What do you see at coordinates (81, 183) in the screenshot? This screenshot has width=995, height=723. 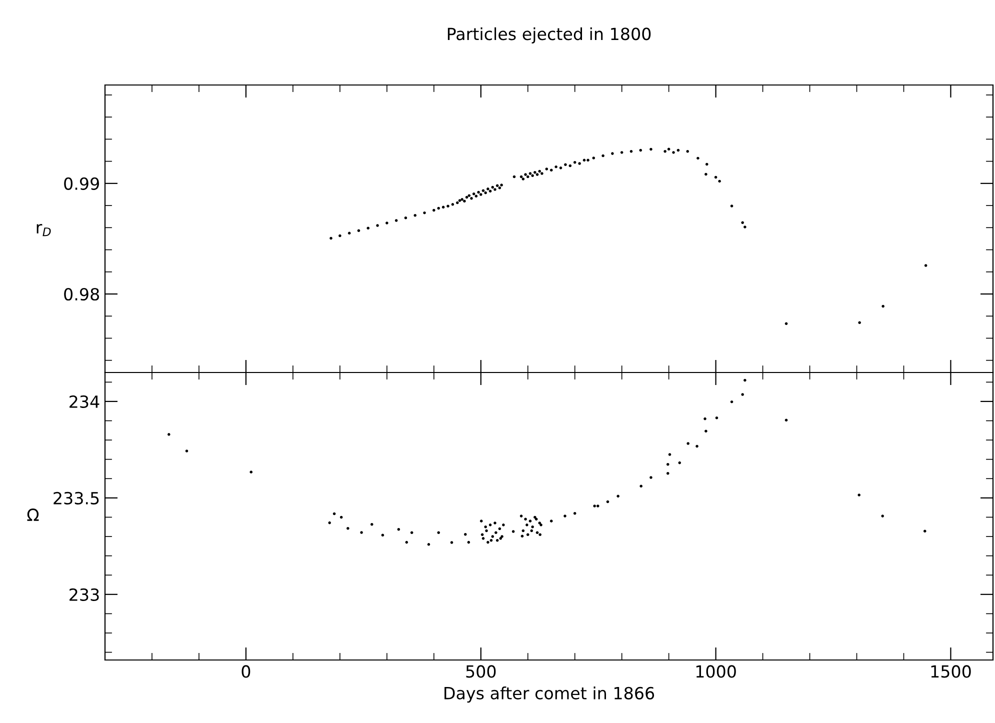 I see `y-tick-label: 0.99` at bounding box center [81, 183].